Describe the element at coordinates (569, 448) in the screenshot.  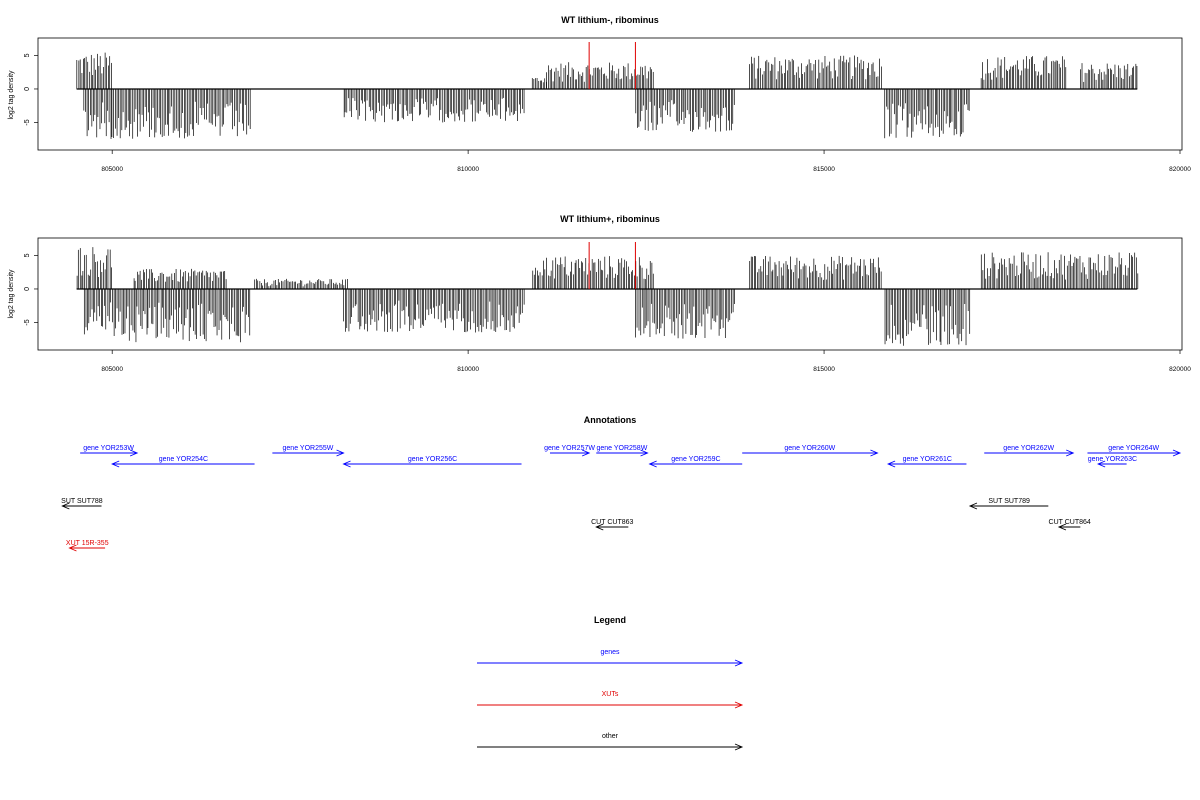
I see `feature-label: gene YOR257W` at that location.